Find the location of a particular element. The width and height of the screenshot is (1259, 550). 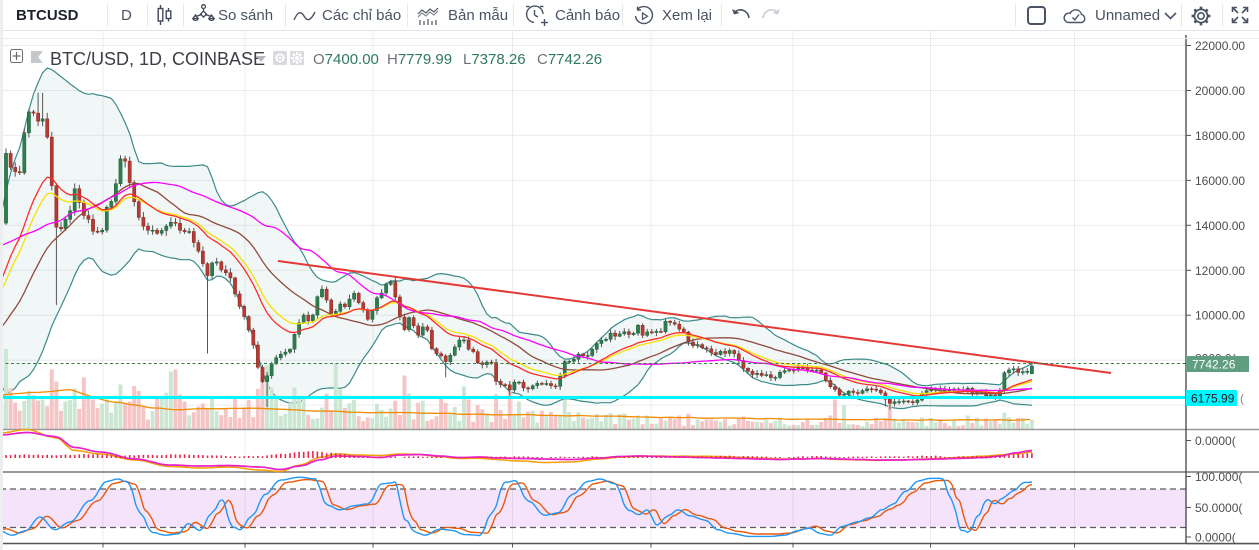

svg-text: 18000.00 is located at coordinates (1220, 136).